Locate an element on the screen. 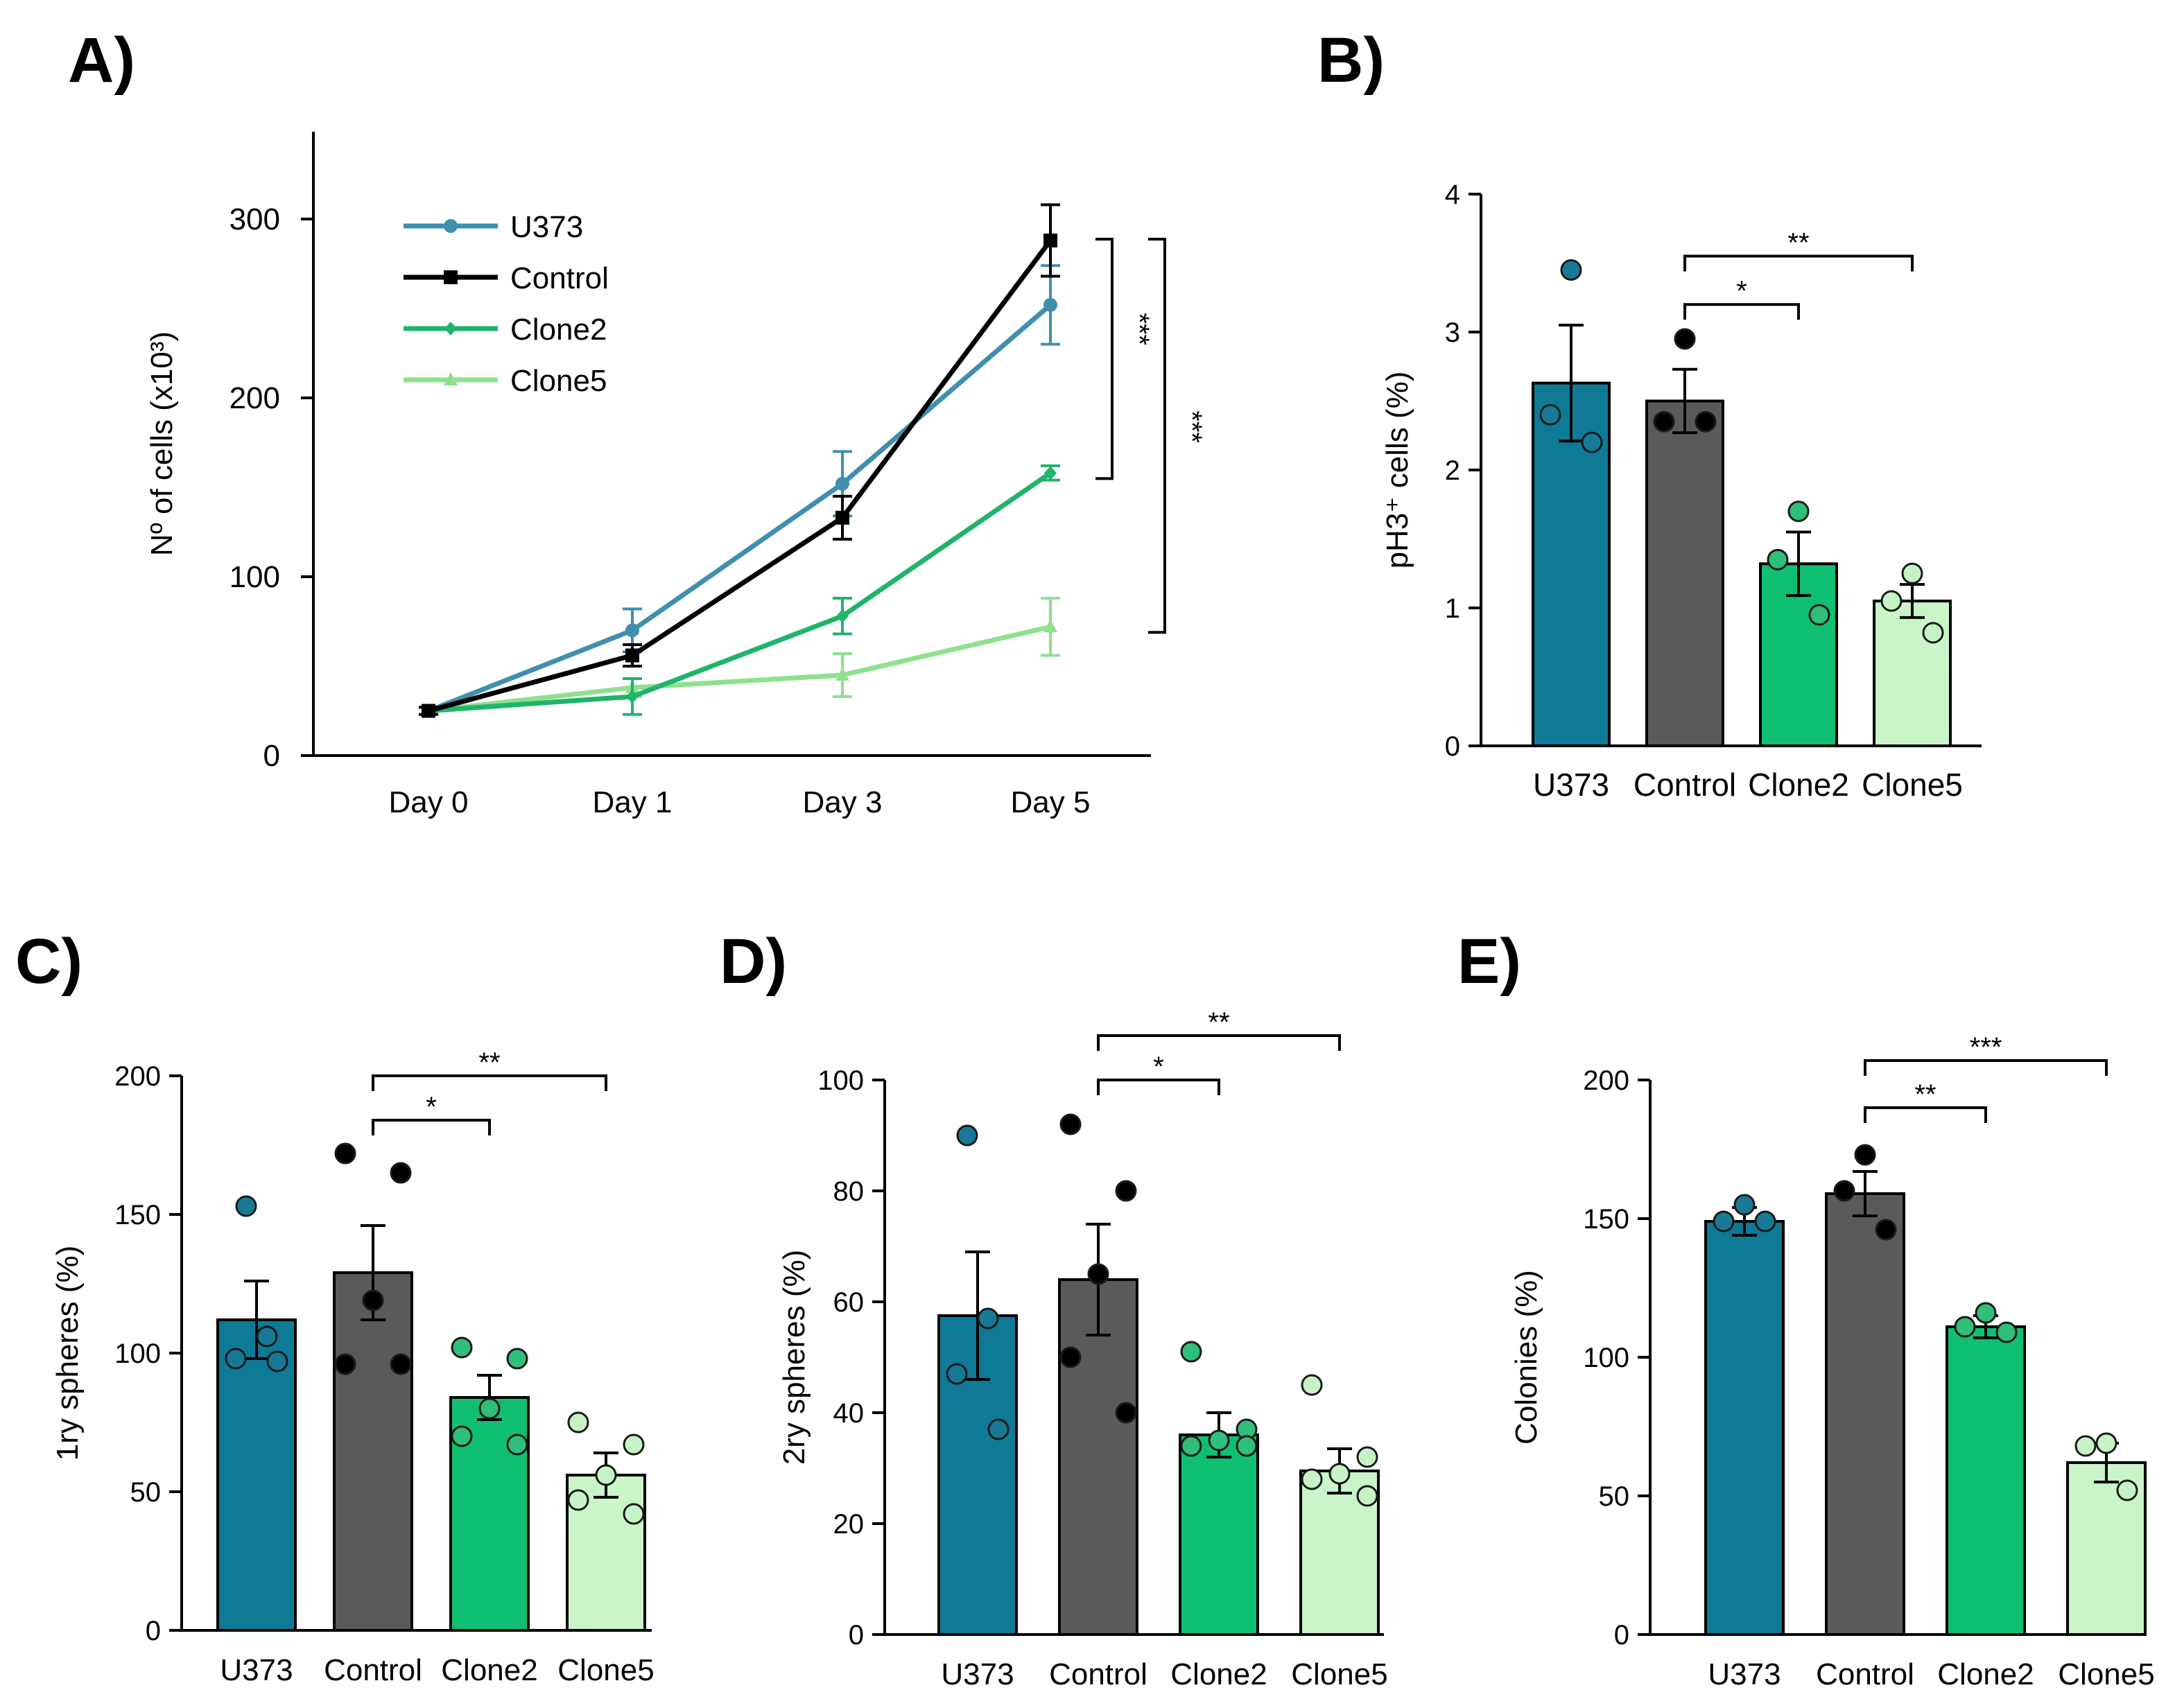  panel-a-legend: U373 Control Clone2 Clone5 is located at coordinates (506, 304).